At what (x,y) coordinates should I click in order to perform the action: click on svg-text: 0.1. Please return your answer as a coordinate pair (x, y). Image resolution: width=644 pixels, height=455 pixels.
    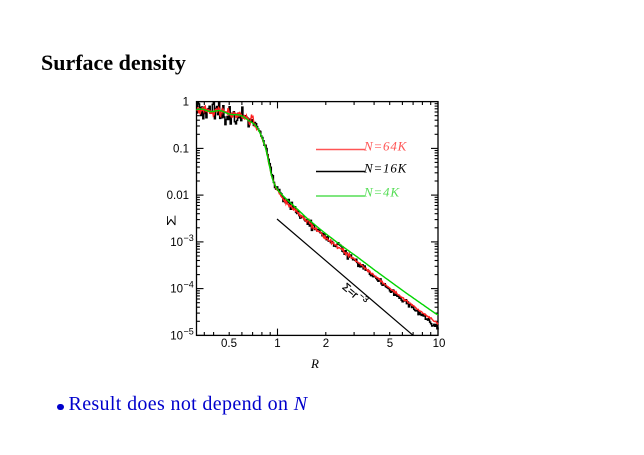
    Looking at the image, I should click on (181, 149).